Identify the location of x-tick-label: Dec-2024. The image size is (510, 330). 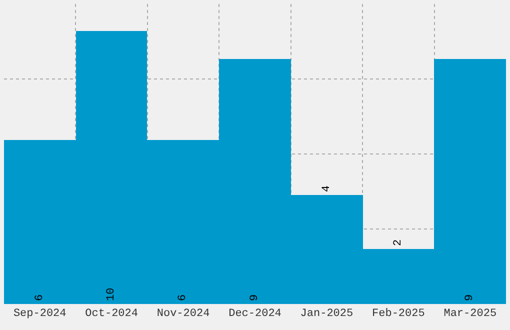
(255, 314).